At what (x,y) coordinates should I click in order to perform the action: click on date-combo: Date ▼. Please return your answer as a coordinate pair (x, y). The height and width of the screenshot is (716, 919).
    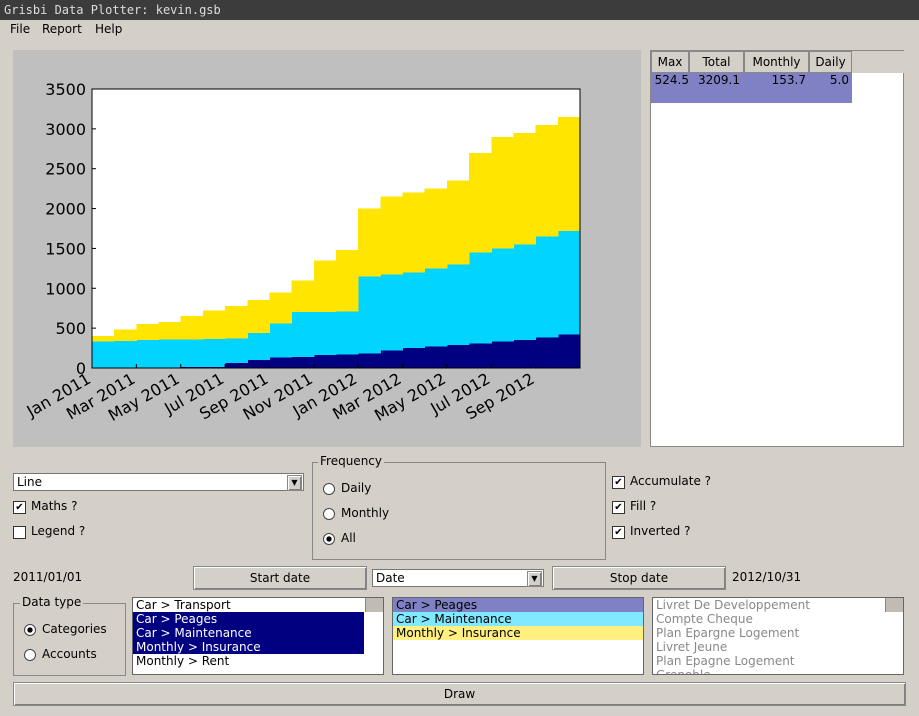
    Looking at the image, I should click on (458, 578).